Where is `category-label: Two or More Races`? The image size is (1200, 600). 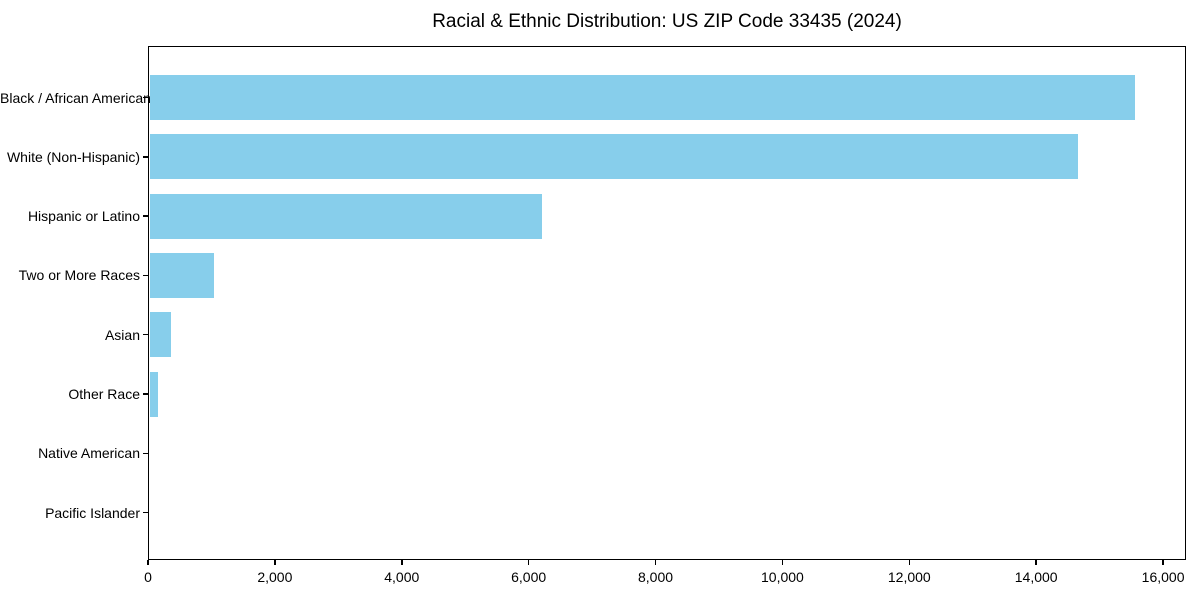
category-label: Two or More Races is located at coordinates (79, 275).